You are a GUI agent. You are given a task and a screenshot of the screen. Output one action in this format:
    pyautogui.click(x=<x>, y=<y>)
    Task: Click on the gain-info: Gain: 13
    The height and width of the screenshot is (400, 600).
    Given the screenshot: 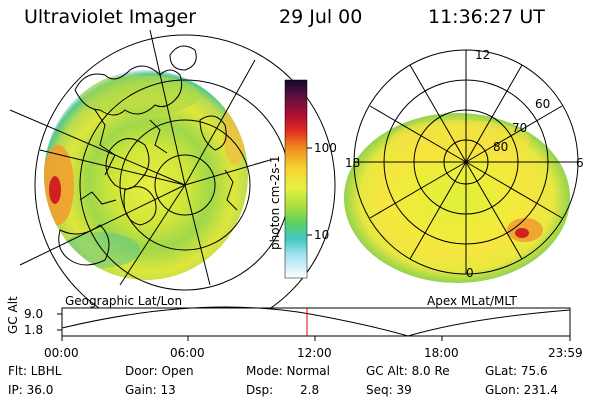 What is the action you would take?
    pyautogui.click(x=150, y=390)
    